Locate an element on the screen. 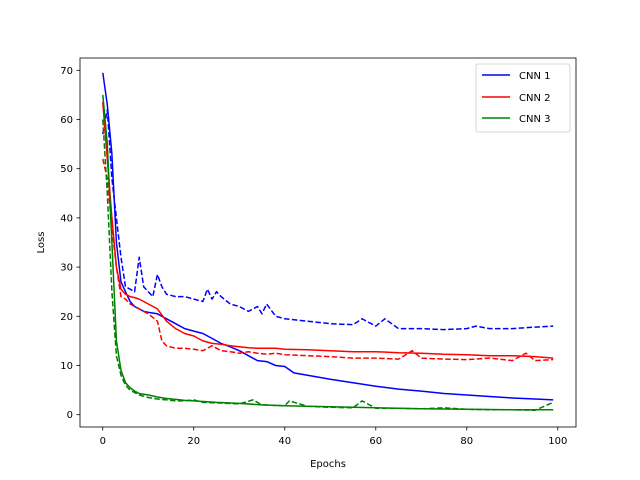  x-axis-label: Epochs is located at coordinates (328, 464).